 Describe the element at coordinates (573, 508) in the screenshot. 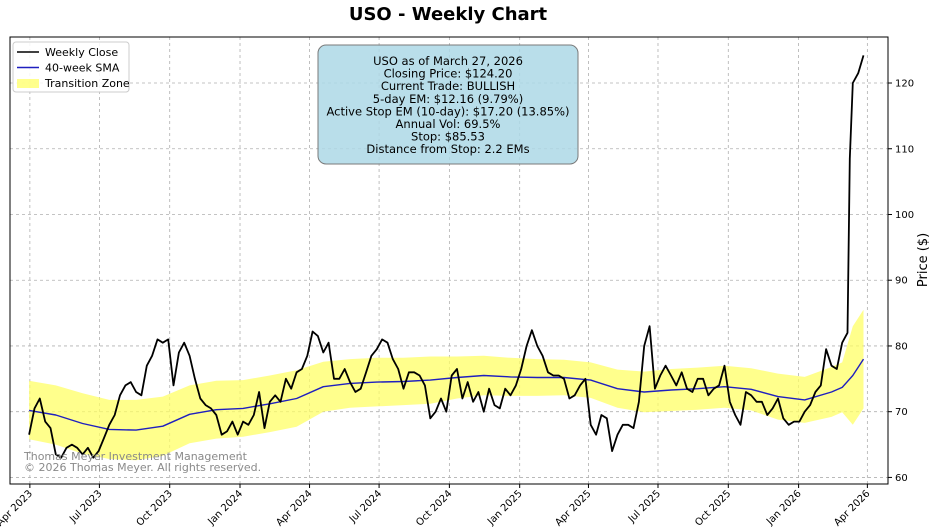

I see `x-tick-label: Apr 2025` at that location.